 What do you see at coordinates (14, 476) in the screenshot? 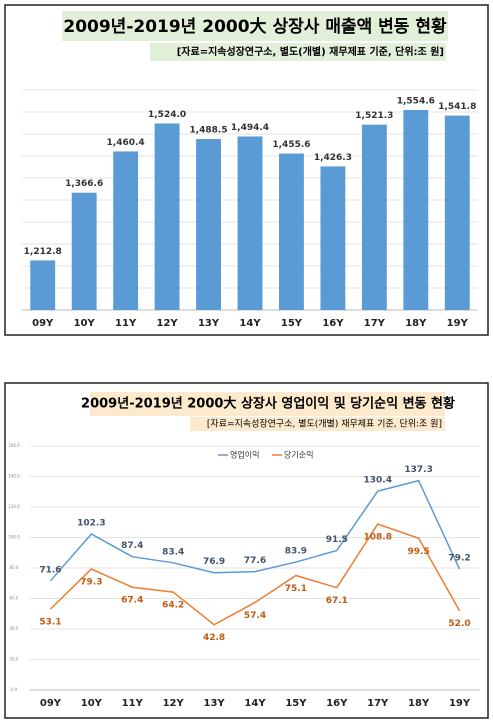
I see `y-tick-label: 140.0` at bounding box center [14, 476].